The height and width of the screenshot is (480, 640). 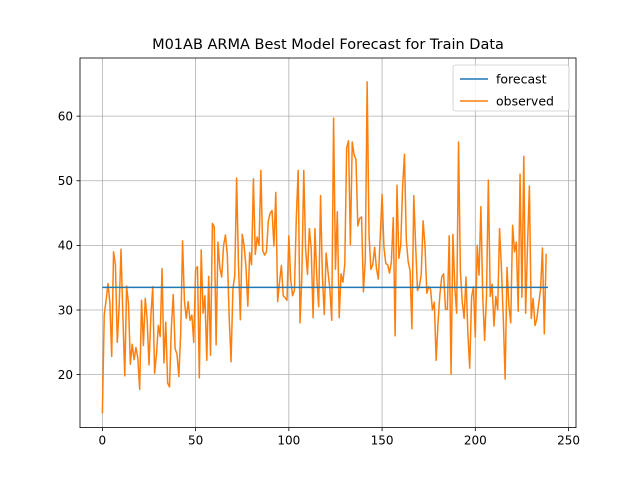 I want to click on legend: forecast observed, so click(x=511, y=88).